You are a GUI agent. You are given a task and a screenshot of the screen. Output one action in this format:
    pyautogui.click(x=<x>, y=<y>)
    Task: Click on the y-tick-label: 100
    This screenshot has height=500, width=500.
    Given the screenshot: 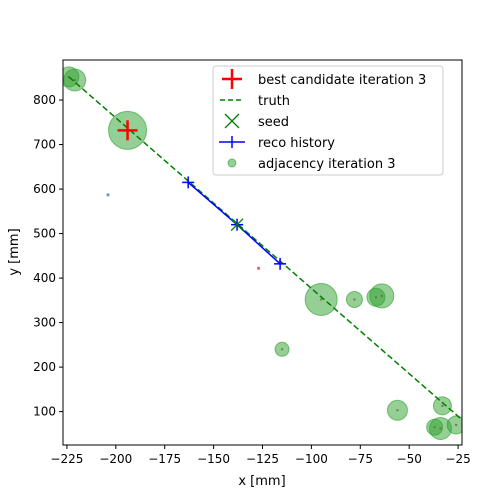 What is the action you would take?
    pyautogui.click(x=44, y=412)
    